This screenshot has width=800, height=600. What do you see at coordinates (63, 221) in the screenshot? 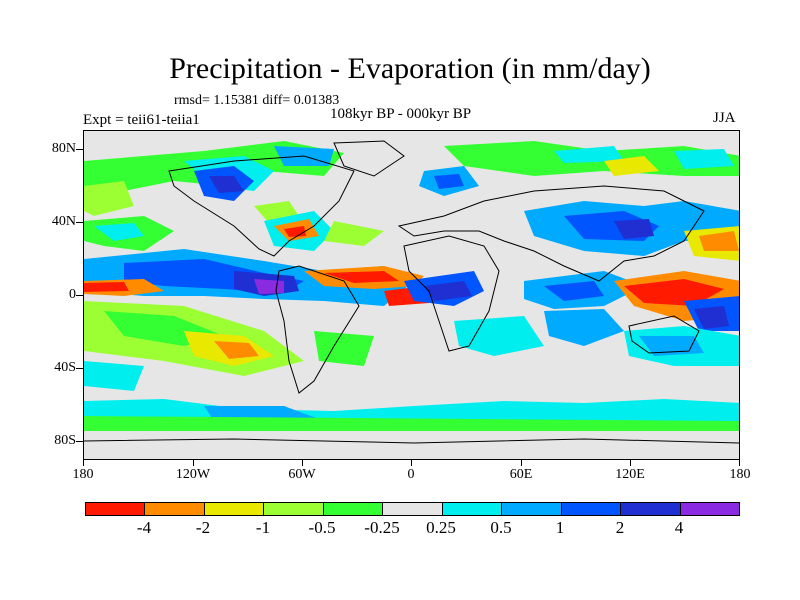
I see `y-label-40n: 40N` at bounding box center [63, 221].